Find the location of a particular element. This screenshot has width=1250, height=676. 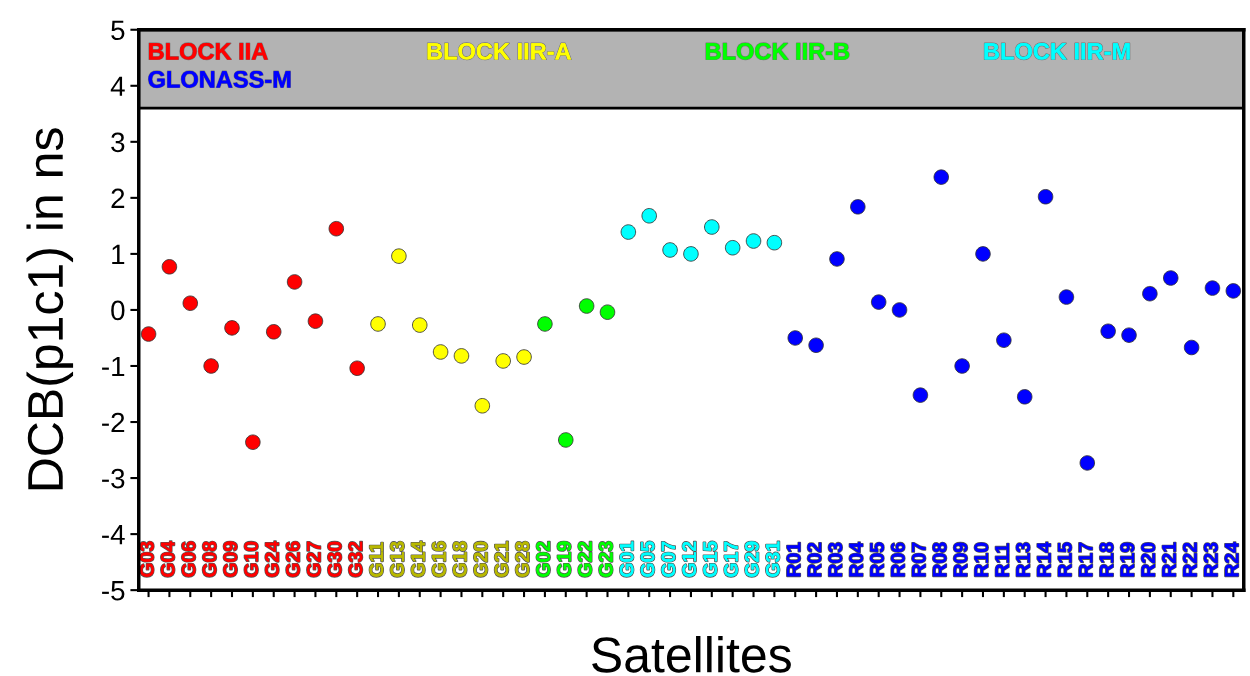

x-tick-label: G23 is located at coordinates (605, 559).